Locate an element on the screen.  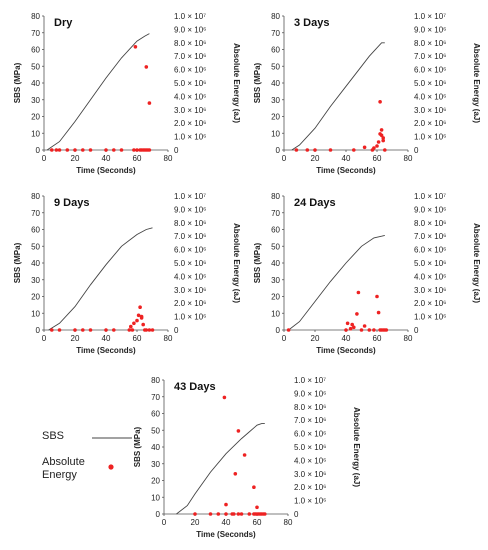
chart-title: 24 Days is located at coordinates (315, 203).